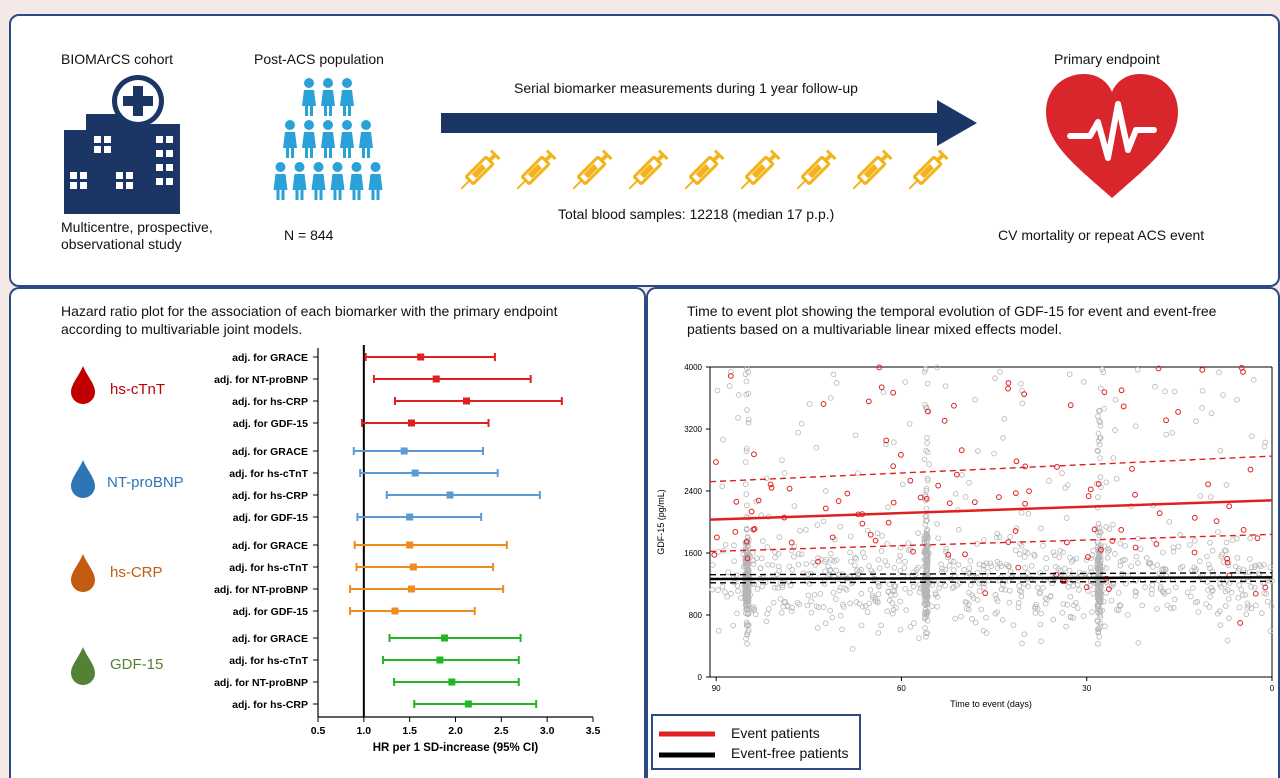  Describe the element at coordinates (1112, 136) in the screenshot. I see `heart-pulse-icon` at that location.